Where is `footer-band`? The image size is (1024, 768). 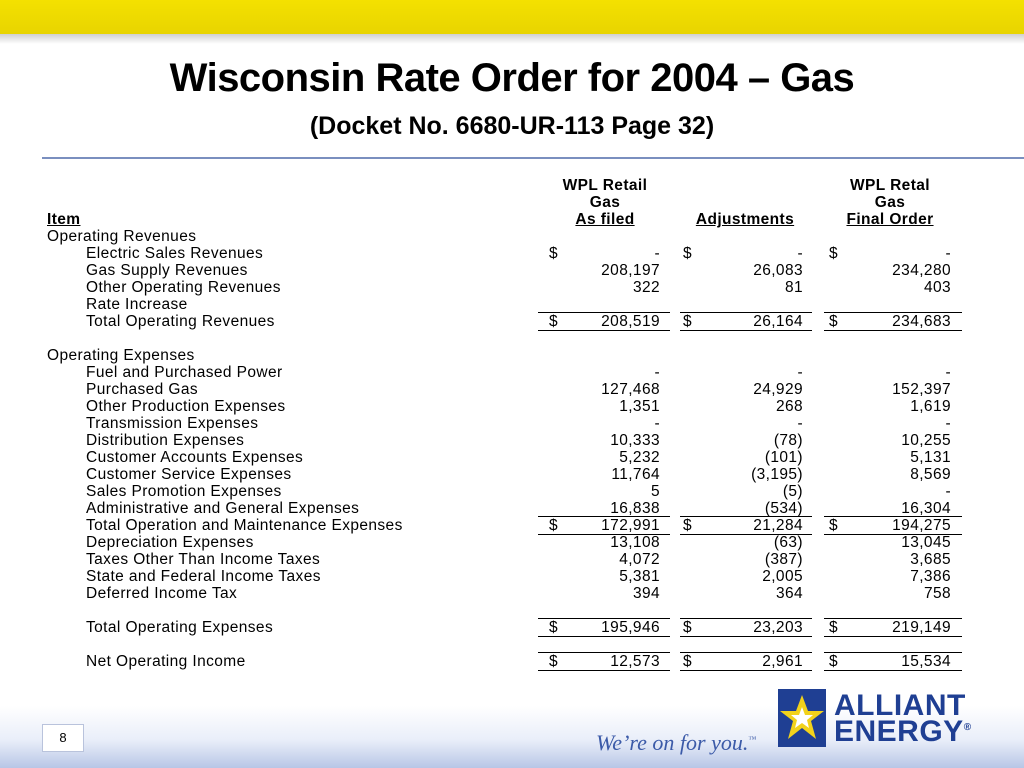
footer-band is located at coordinates (512, 737).